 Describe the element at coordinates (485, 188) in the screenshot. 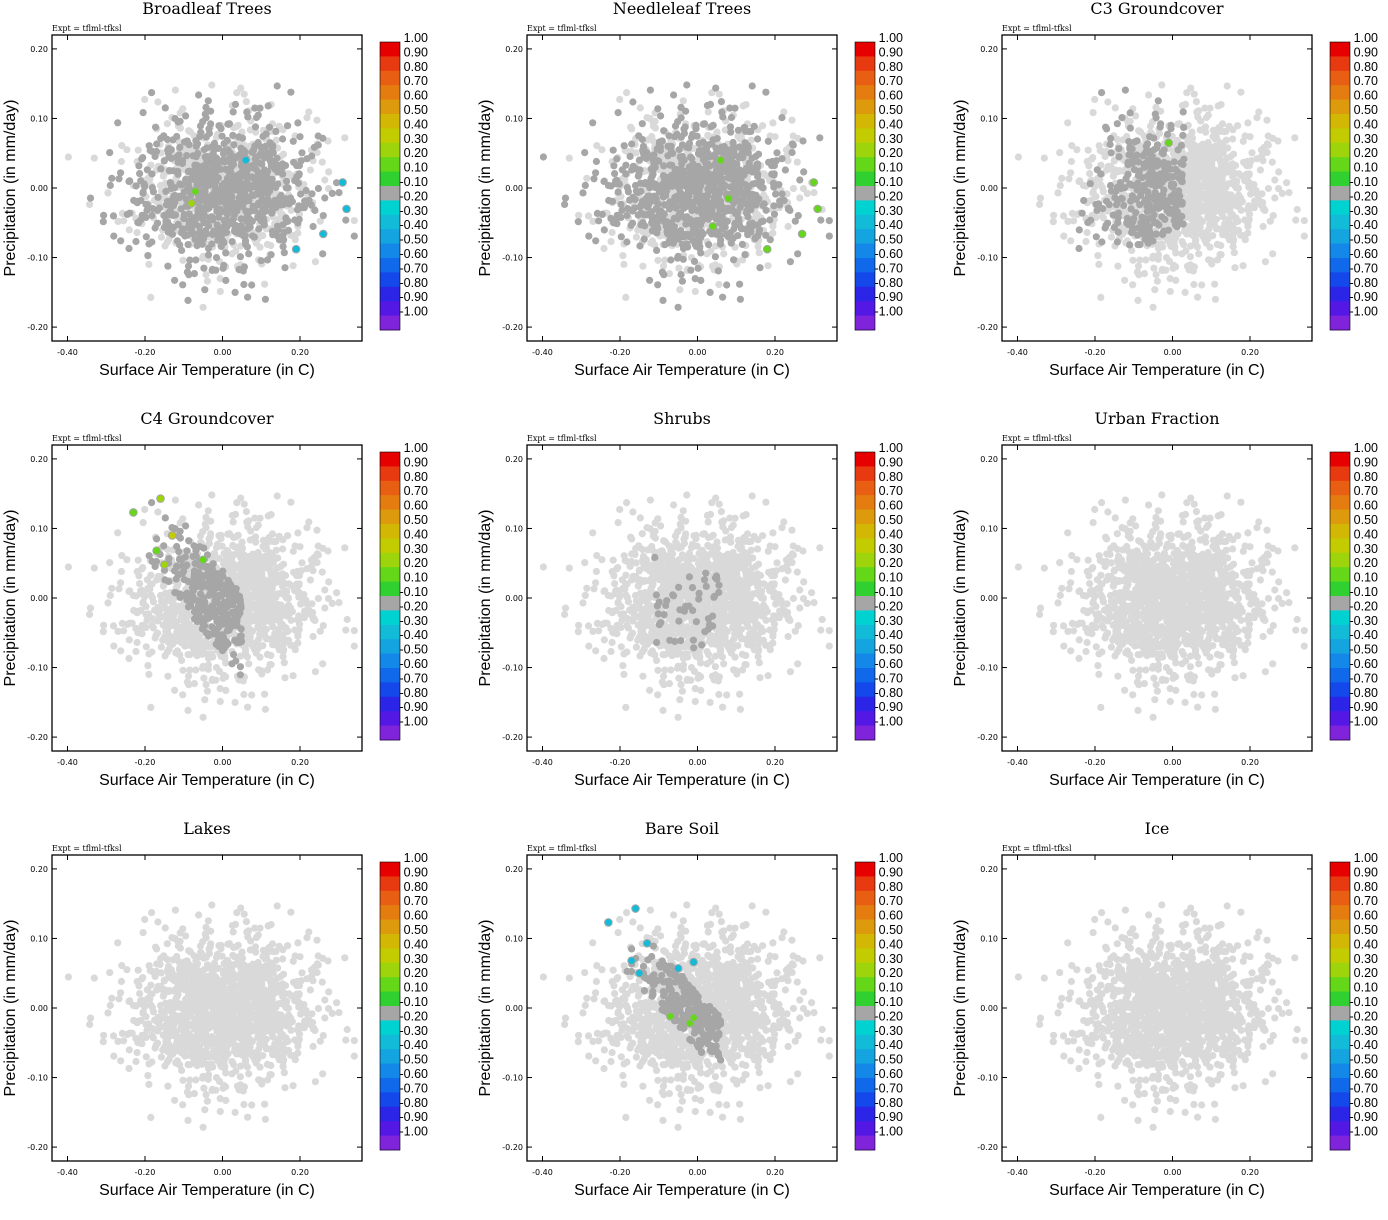

I see `y-axis-label: Precipitation (in mm/day)` at that location.